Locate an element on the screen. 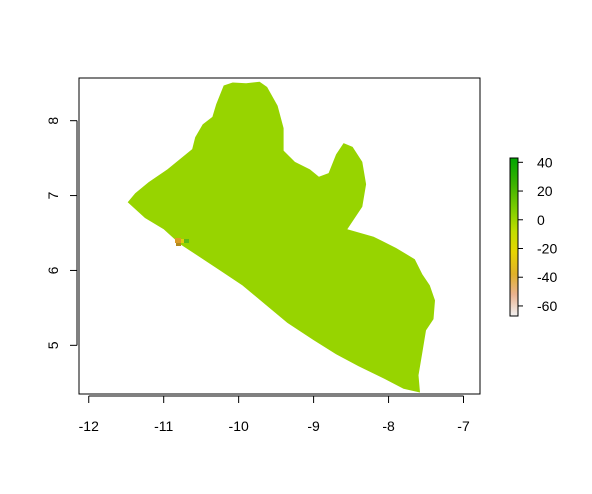 The height and width of the screenshot is (494, 592). y-tick-label: 5 is located at coordinates (53, 345).